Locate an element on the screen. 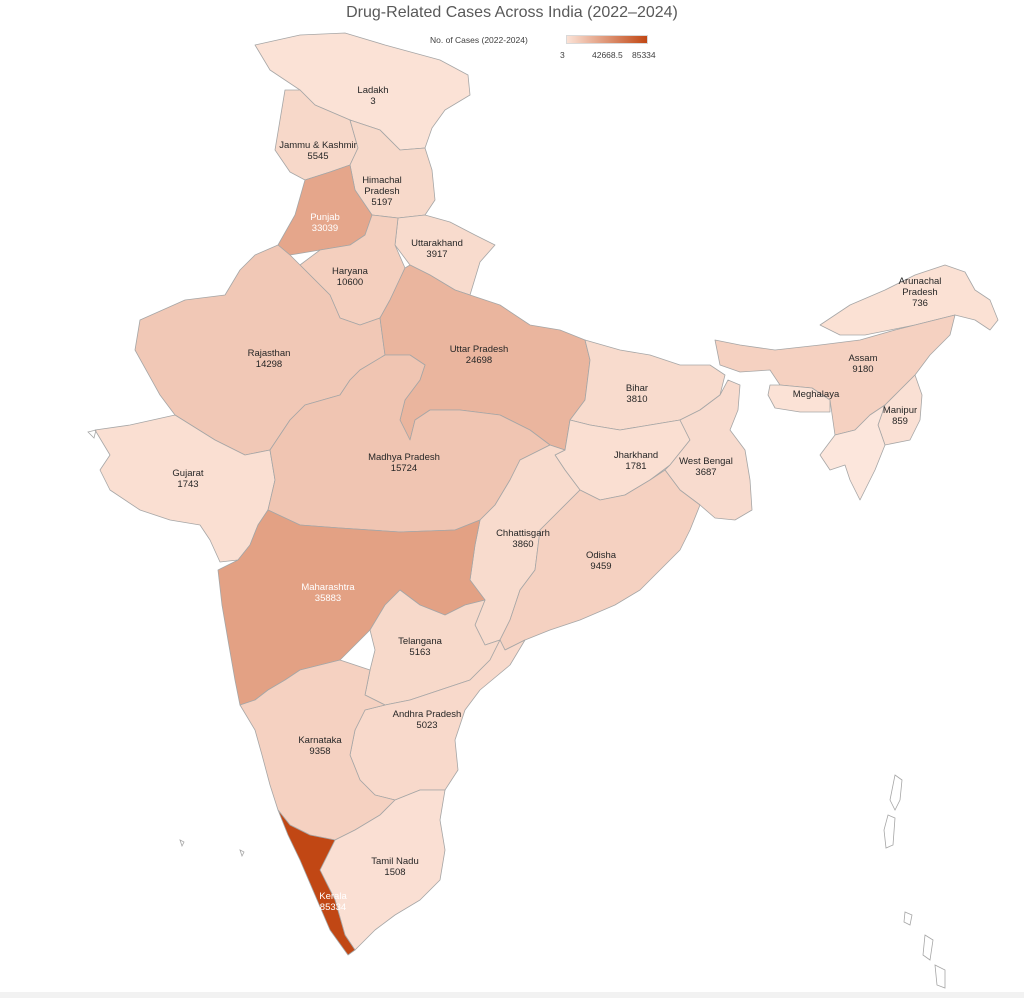 Image resolution: width=1024 pixels, height=998 pixels. state-name-line: Chhattisgarh is located at coordinates (523, 533).